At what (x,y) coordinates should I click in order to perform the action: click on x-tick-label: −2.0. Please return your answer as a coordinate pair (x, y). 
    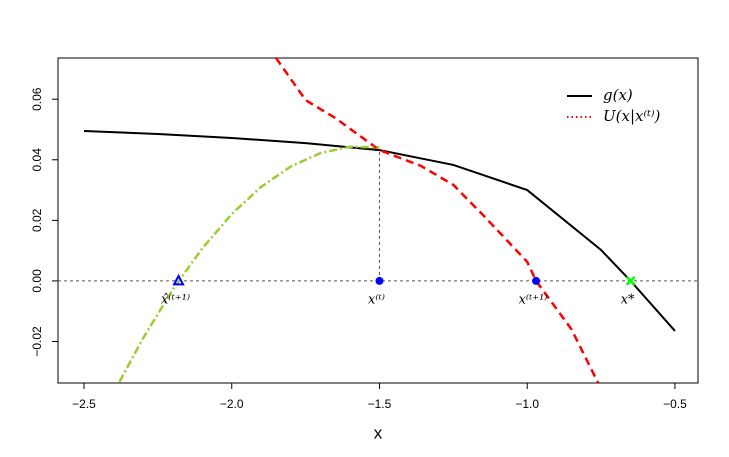
    Looking at the image, I should click on (232, 404).